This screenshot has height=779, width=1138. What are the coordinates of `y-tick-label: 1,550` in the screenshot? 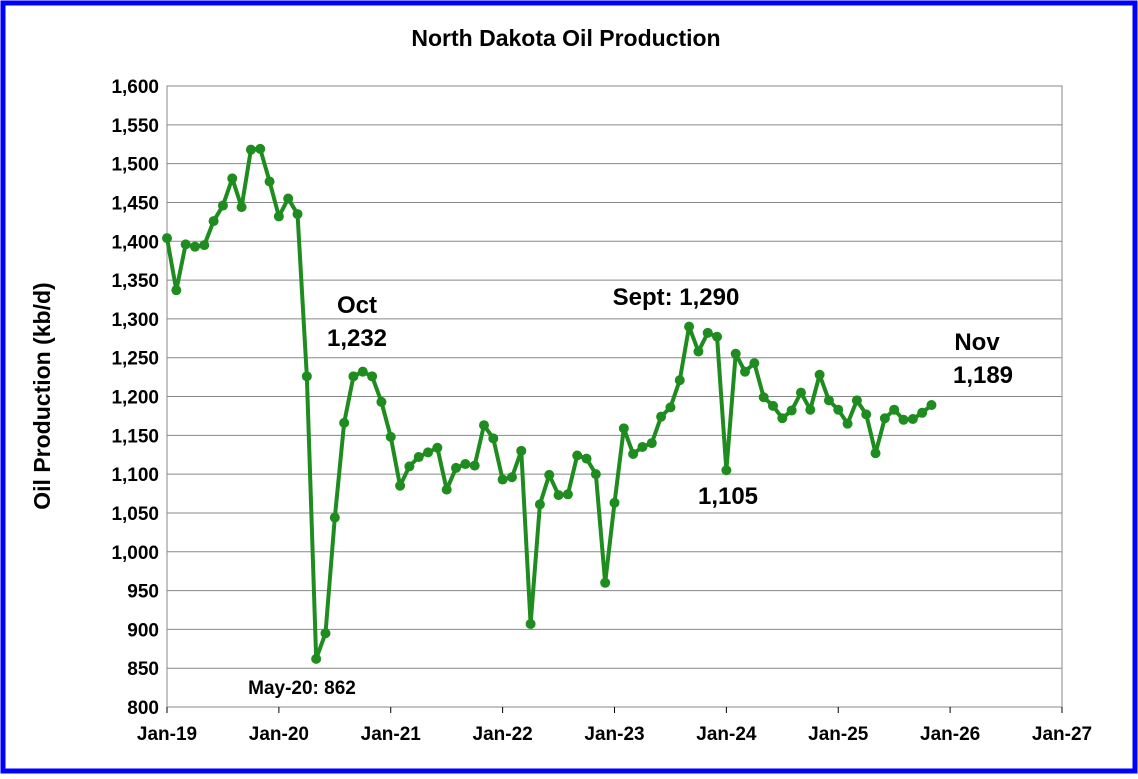 It's located at (135, 126).